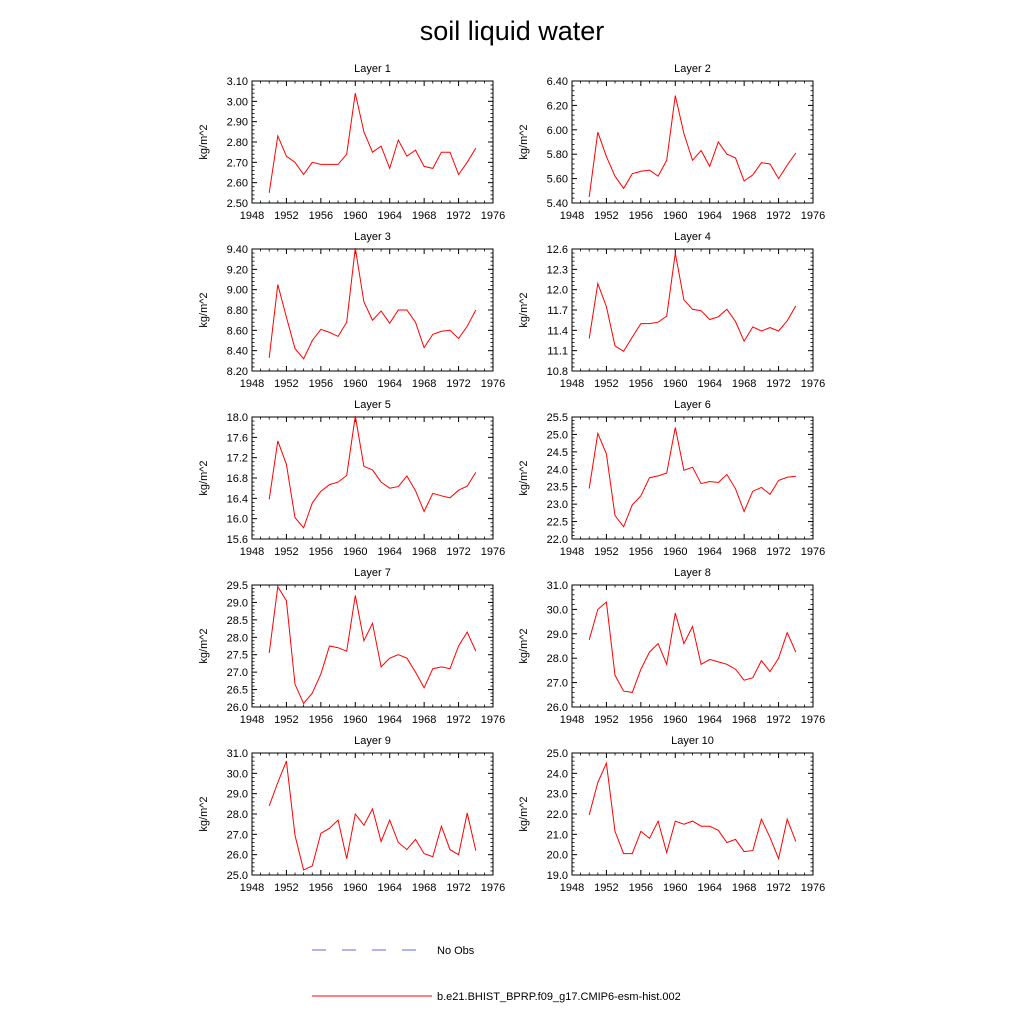 The image size is (1024, 1024). I want to click on y-tick-label: 23.5, so click(557, 488).